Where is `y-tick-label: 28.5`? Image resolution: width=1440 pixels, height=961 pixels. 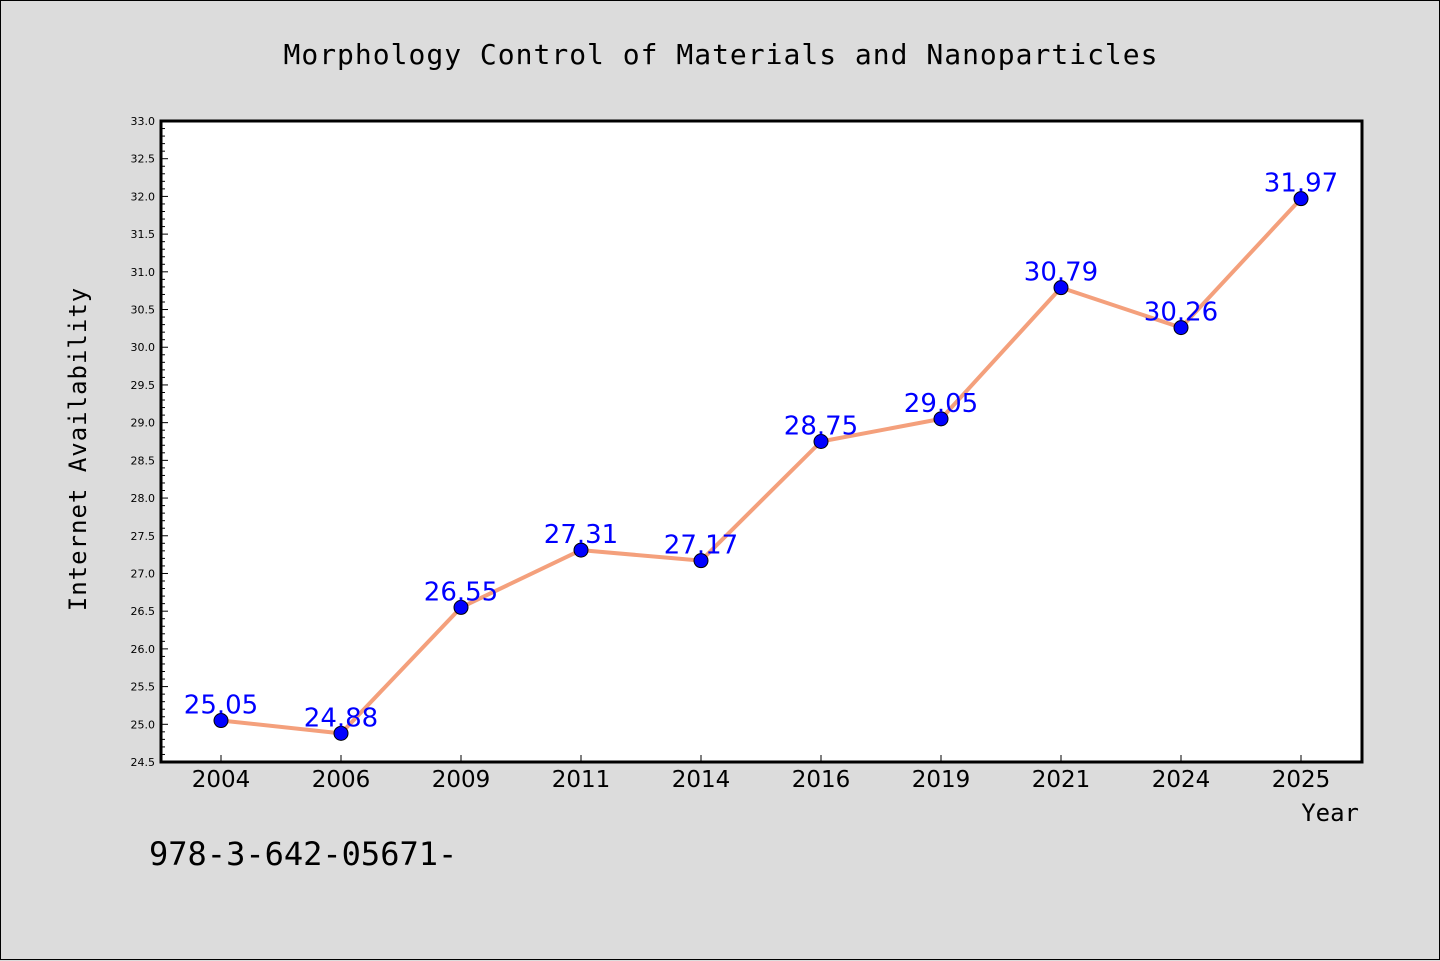 y-tick-label: 28.5 is located at coordinates (143, 460).